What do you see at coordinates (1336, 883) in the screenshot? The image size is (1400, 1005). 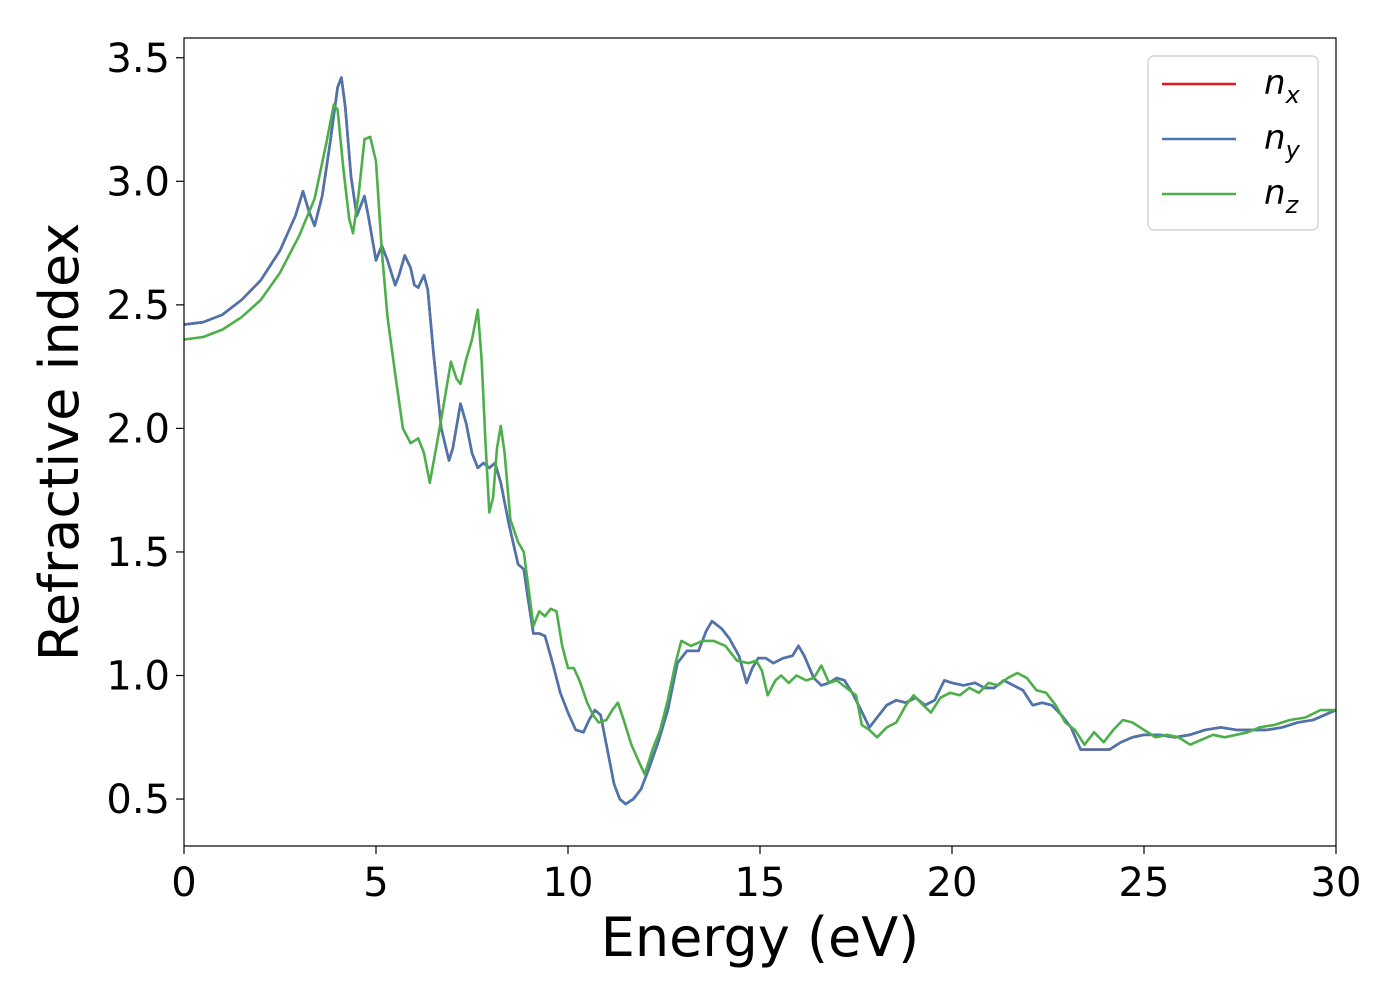 I see `x-tick-label: 30` at bounding box center [1336, 883].